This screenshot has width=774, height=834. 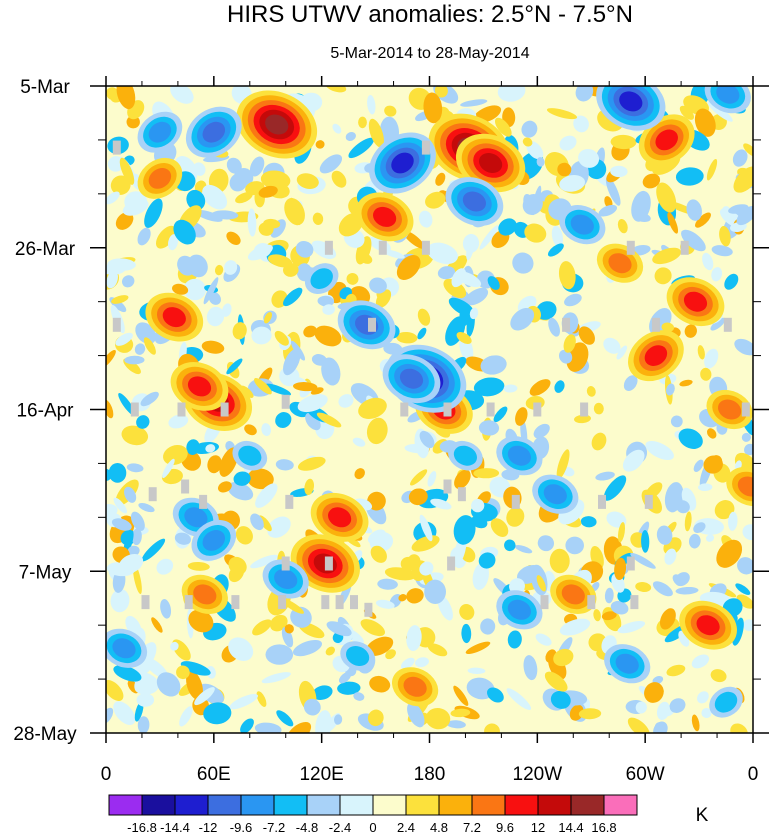 I want to click on x-tick-label: 120W, so click(x=538, y=774).